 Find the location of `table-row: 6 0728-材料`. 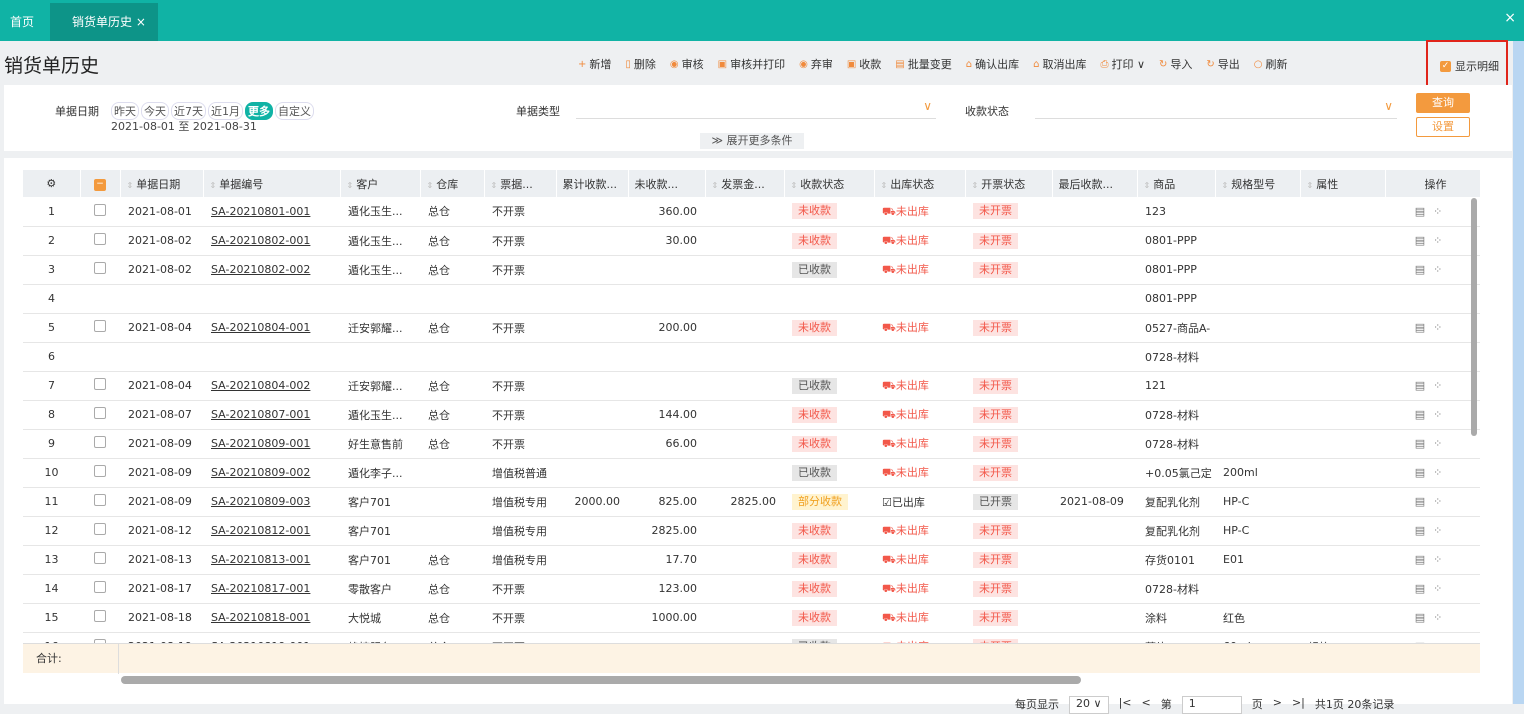

table-row: 6 0728-材料 is located at coordinates (751, 357).